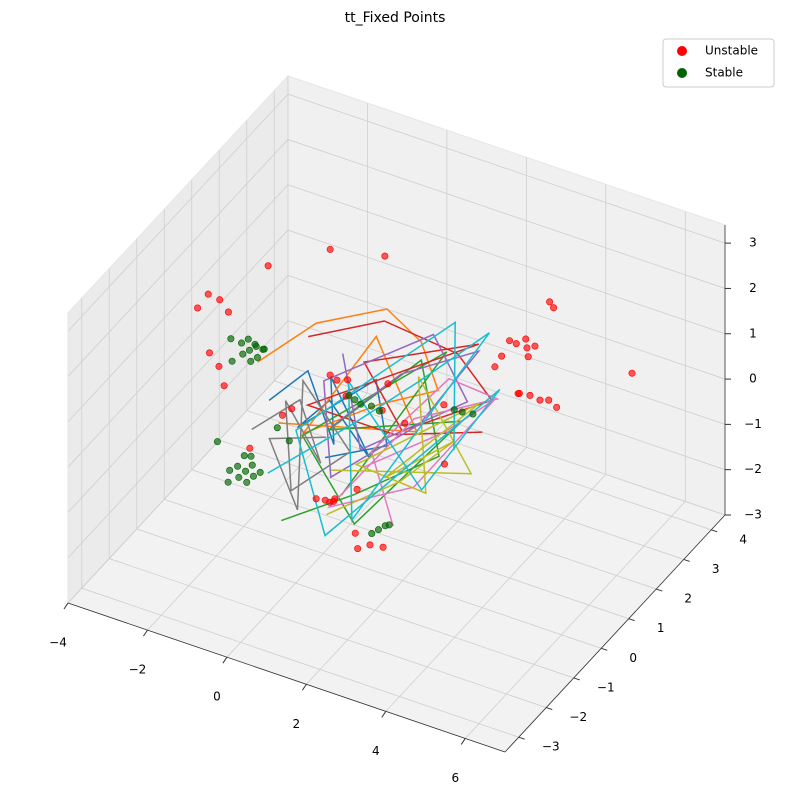 The width and height of the screenshot is (790, 812). Describe the element at coordinates (753, 379) in the screenshot. I see `z-tick-label: 0` at that location.